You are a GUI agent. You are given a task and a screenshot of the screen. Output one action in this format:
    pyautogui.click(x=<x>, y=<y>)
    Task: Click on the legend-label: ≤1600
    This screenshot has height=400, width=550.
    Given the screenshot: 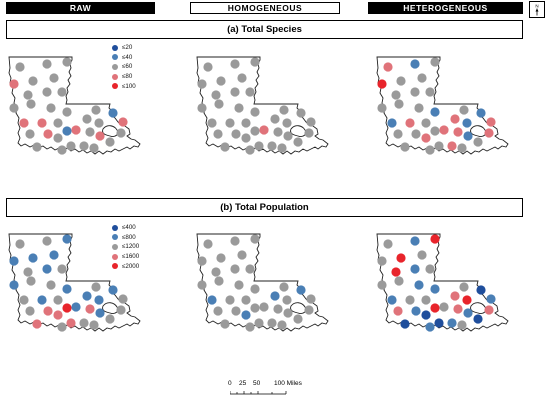 What is the action you would take?
    pyautogui.click(x=131, y=257)
    